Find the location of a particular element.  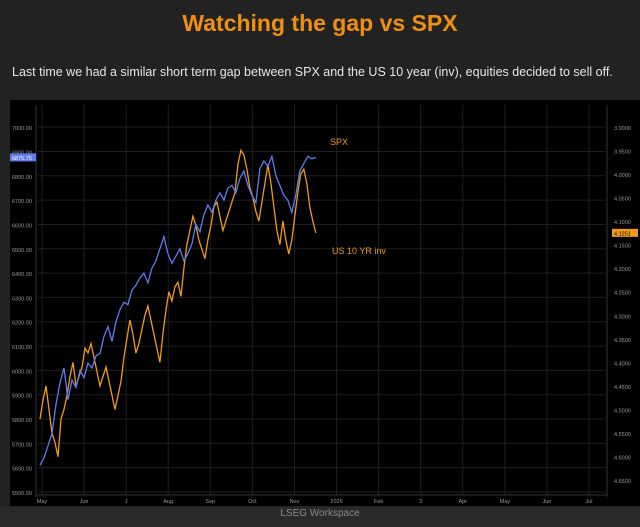

x-tick-label: Apr is located at coordinates (462, 502).